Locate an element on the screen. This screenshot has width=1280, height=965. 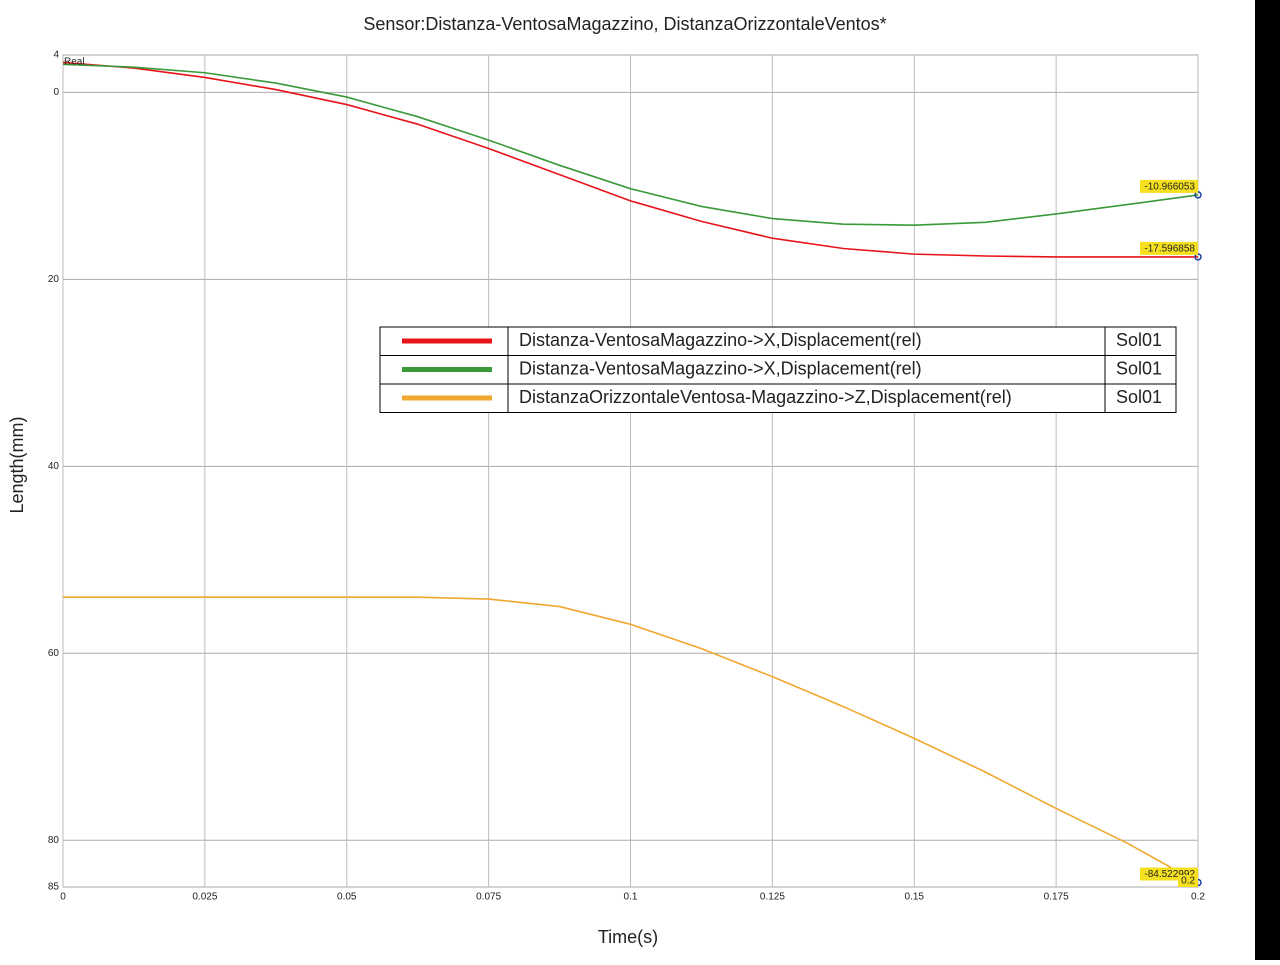
x-tick-label: 0.1 is located at coordinates (631, 897).